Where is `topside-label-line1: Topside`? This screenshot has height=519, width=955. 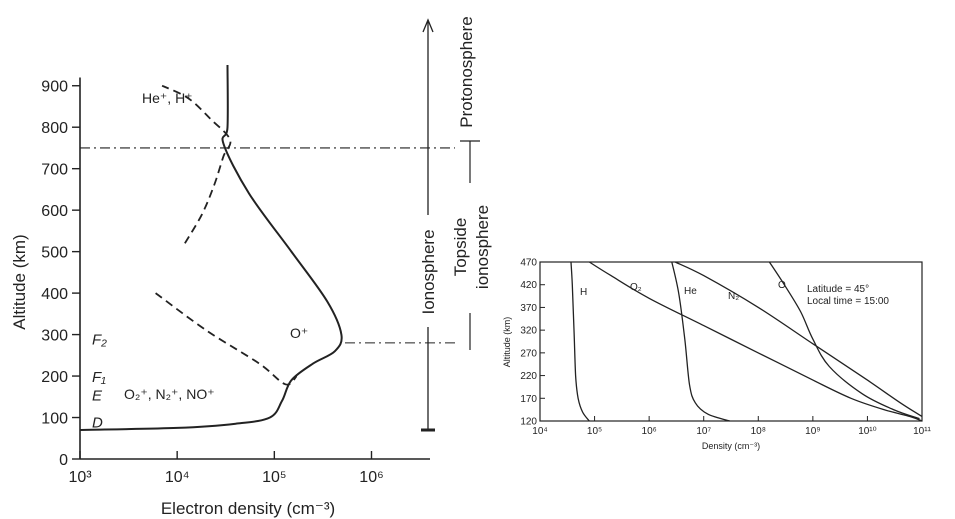
topside-label-line1: Topside is located at coordinates (460, 247).